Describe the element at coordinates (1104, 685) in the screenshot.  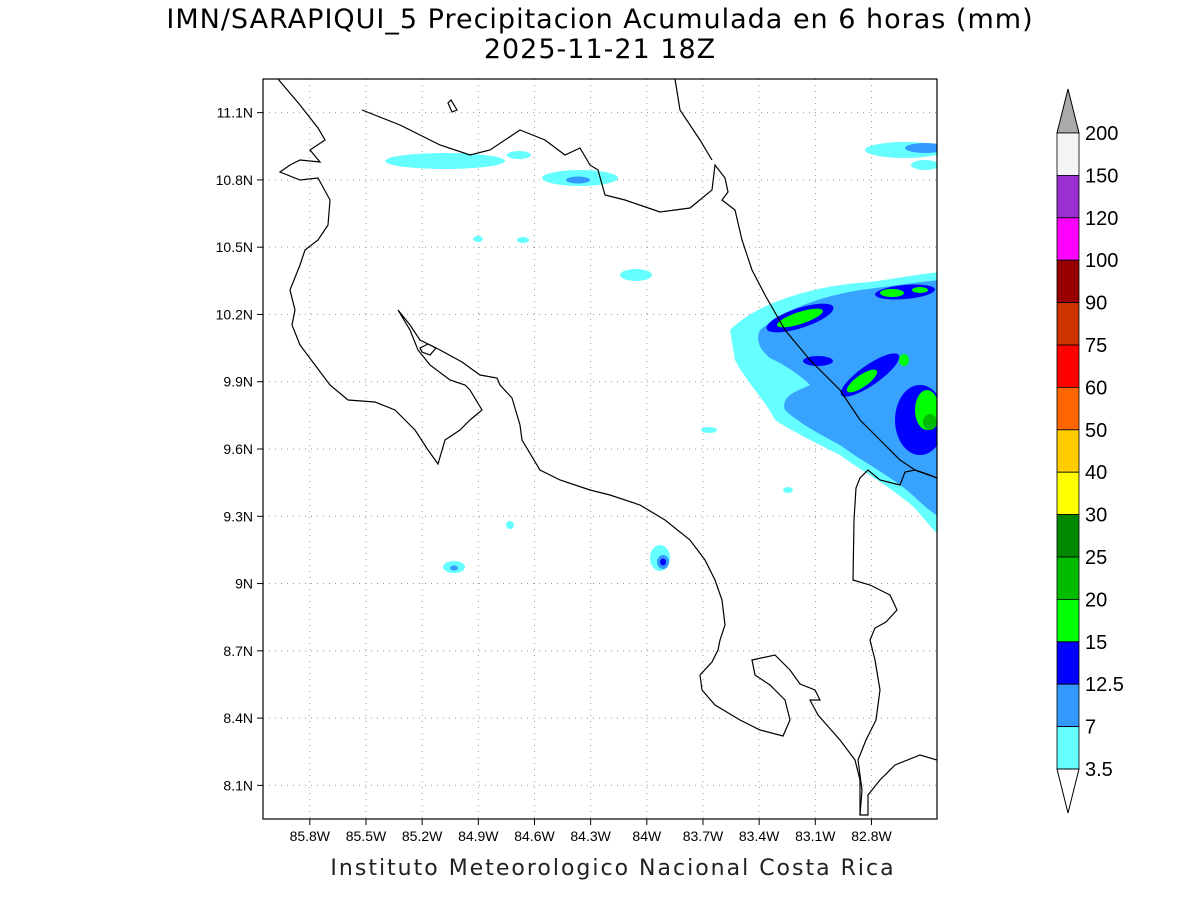
I see `colorbar-label: 12.5` at that location.